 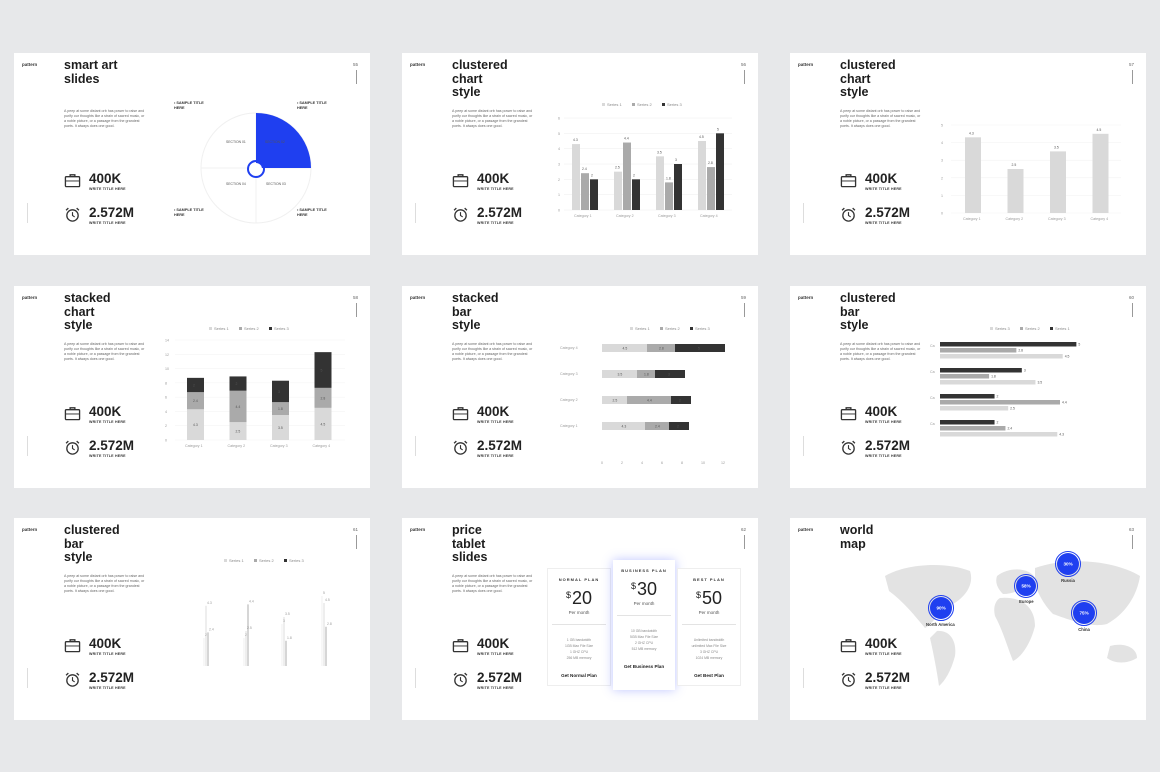 What do you see at coordinates (676, 160) in the screenshot?
I see `data-label: 3` at bounding box center [676, 160].